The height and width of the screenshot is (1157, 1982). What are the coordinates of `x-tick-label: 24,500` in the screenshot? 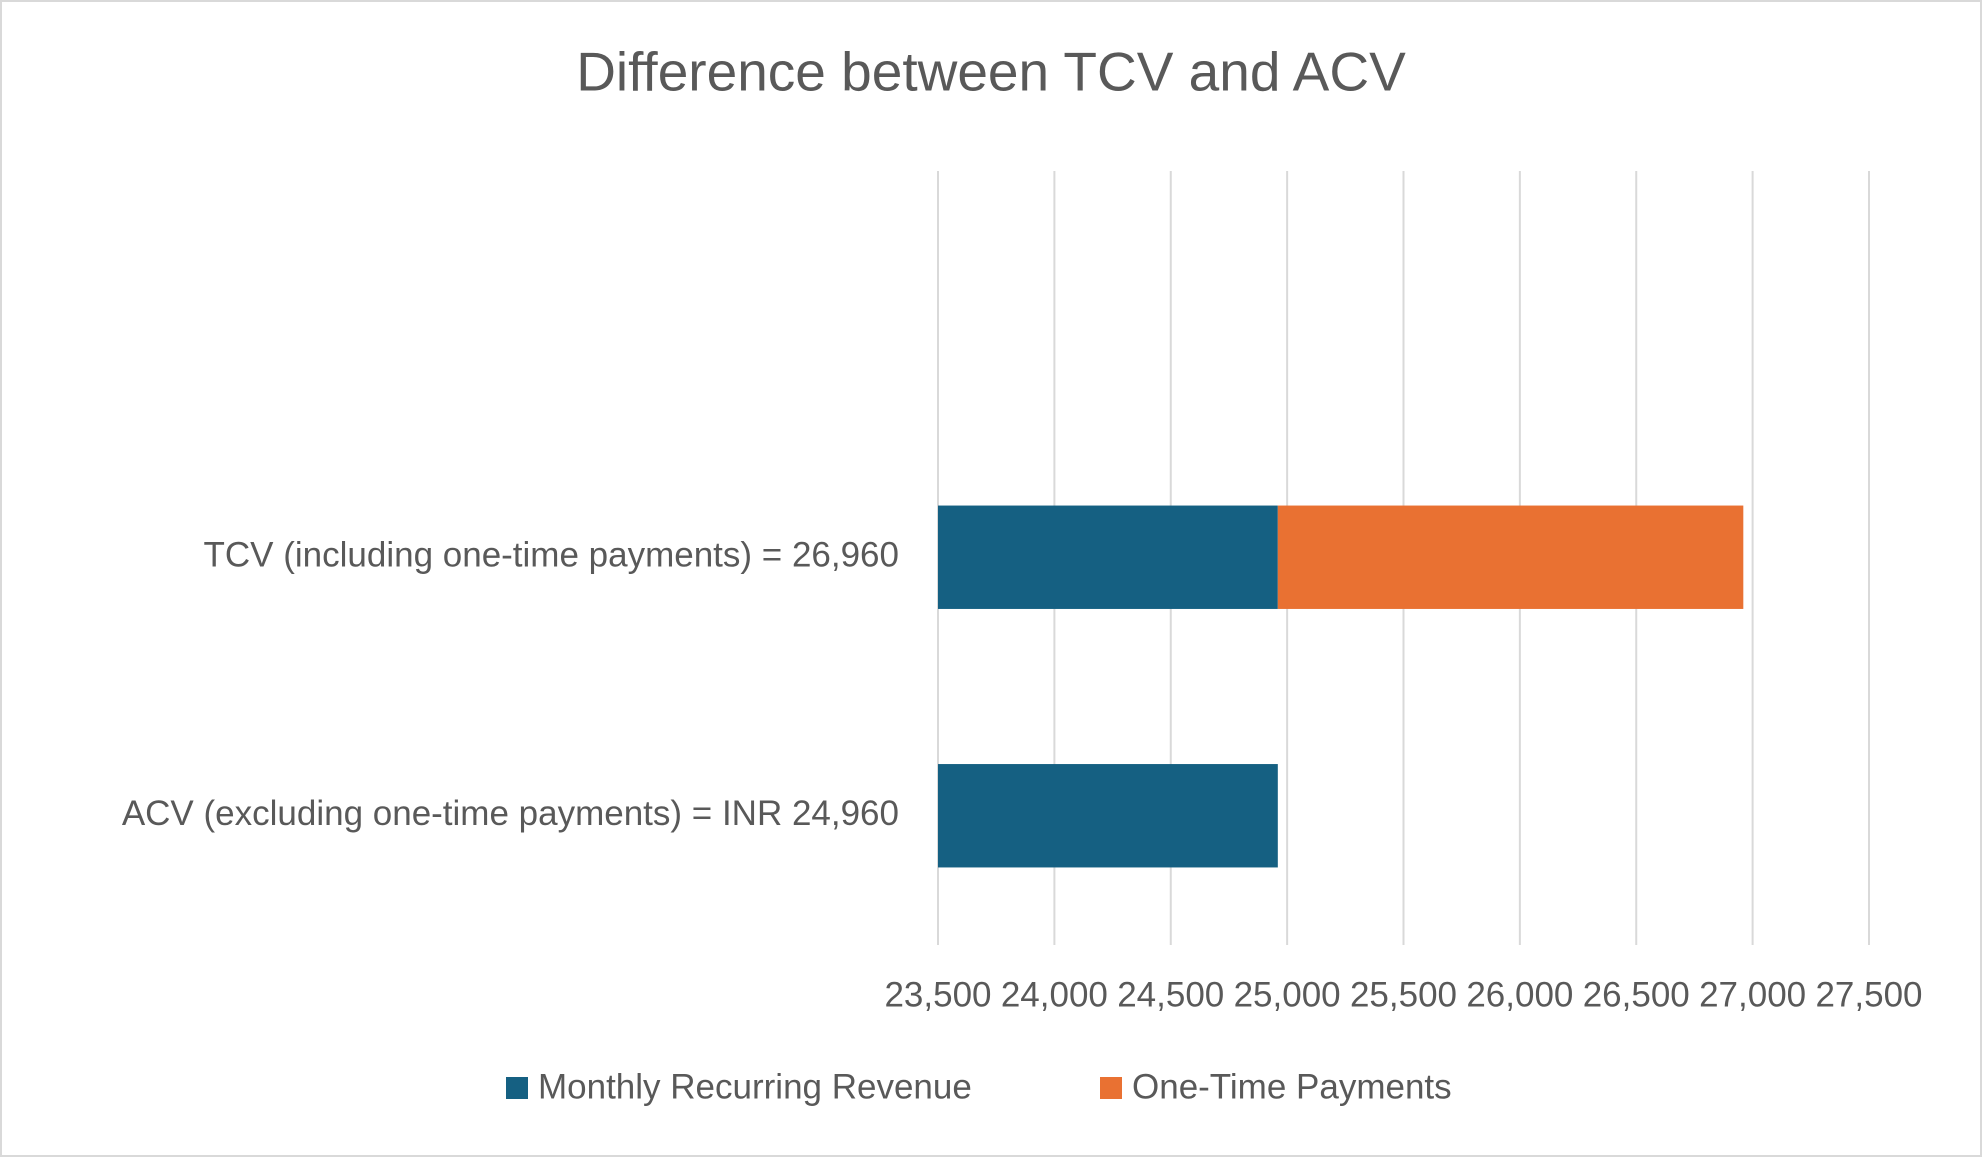 It's located at (1170, 994).